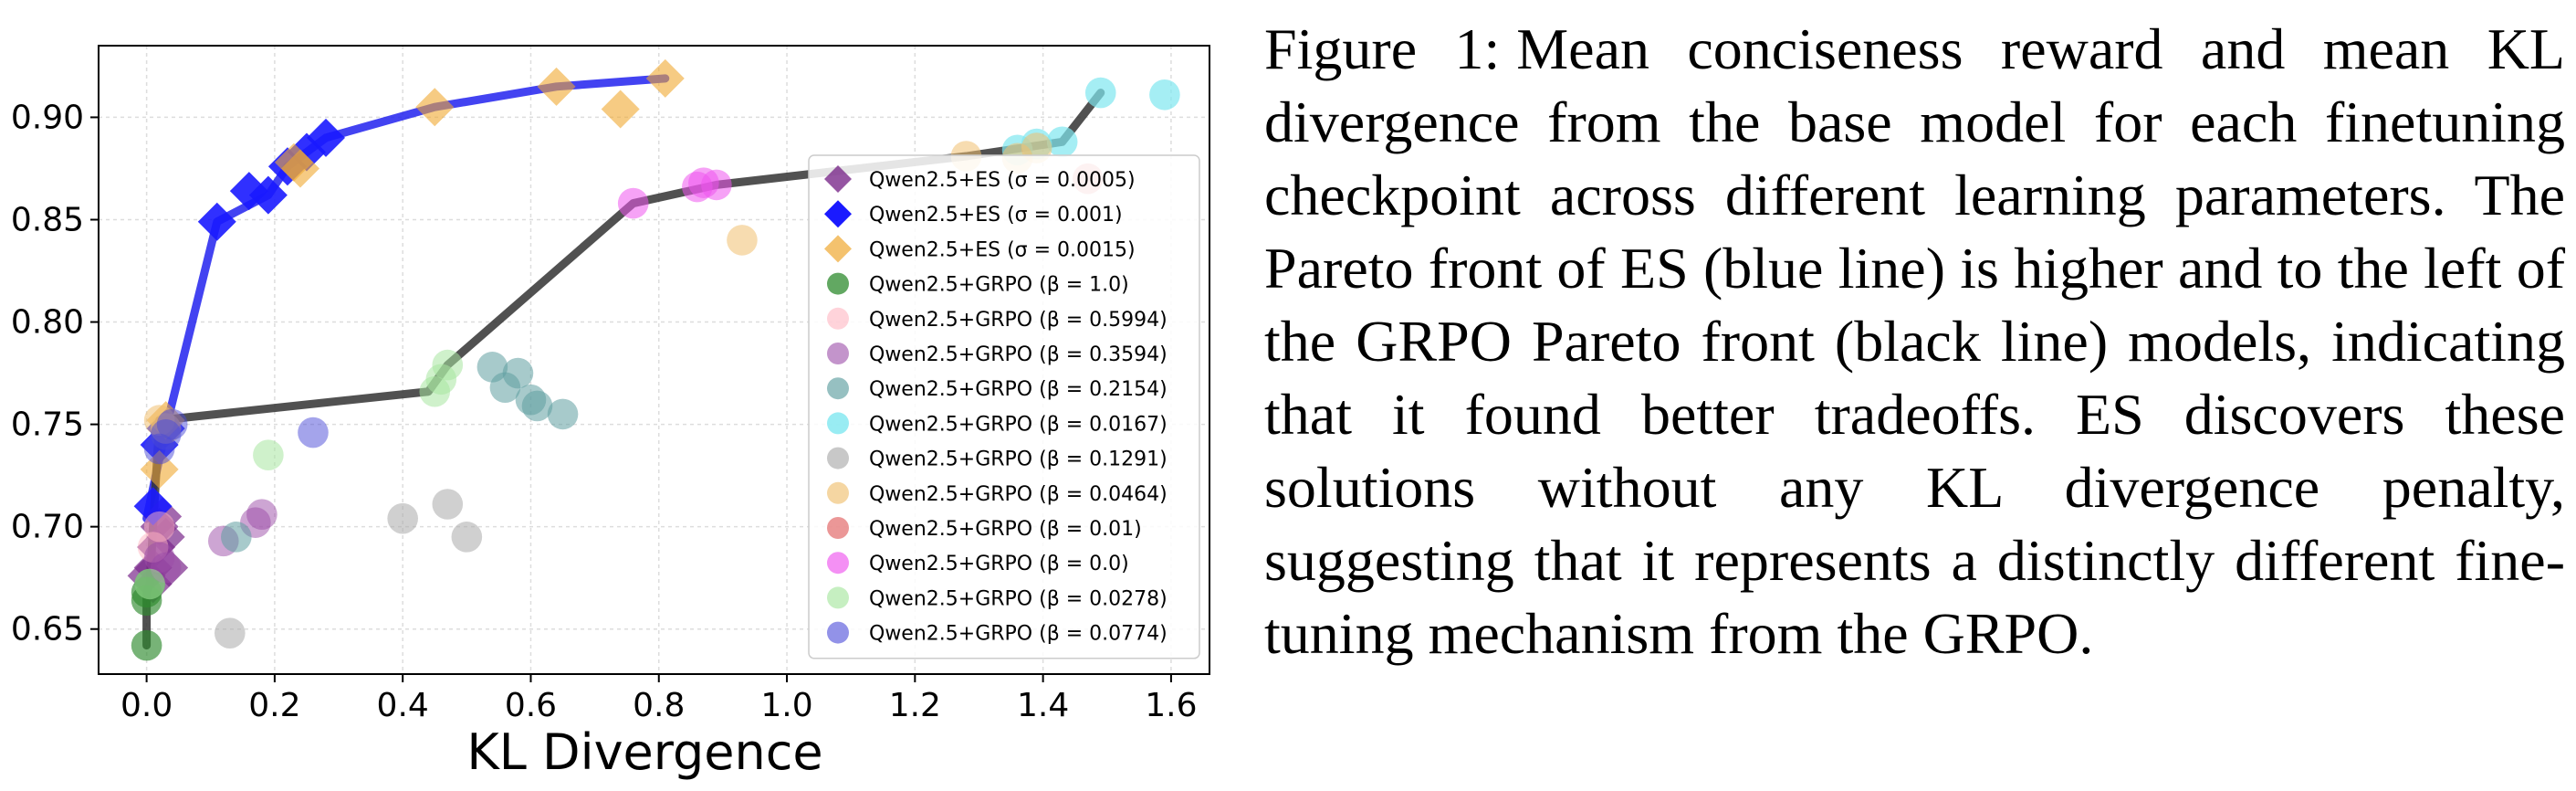 The image size is (2576, 791). What do you see at coordinates (786, 705) in the screenshot?
I see `x-tick-label: 1.0` at bounding box center [786, 705].